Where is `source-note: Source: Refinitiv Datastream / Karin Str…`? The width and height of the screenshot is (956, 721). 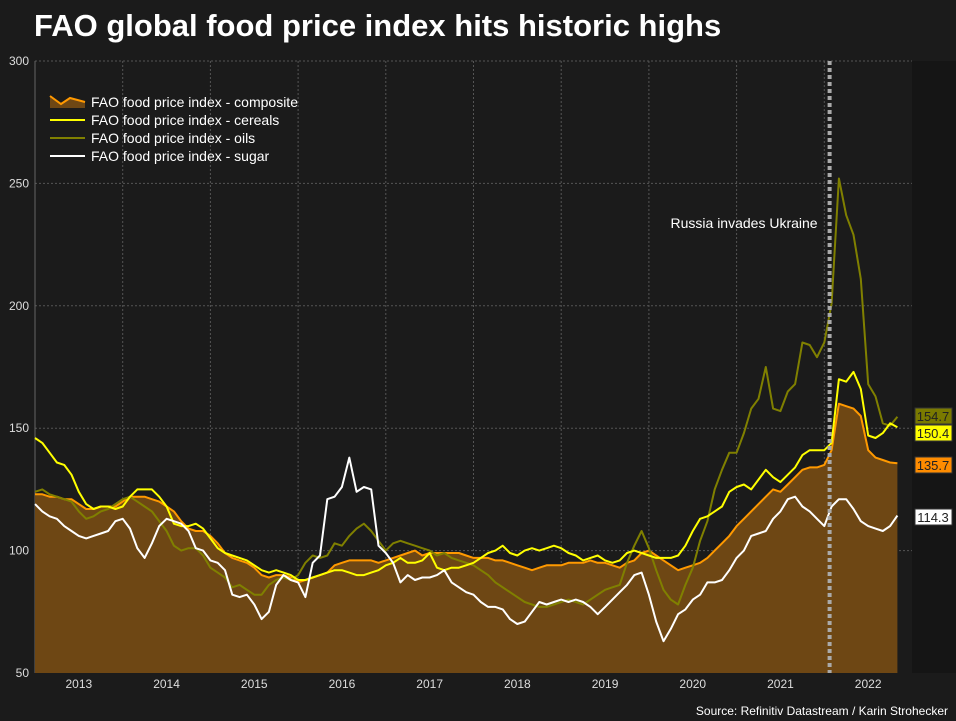
source-note: Source: Refinitiv Datastream / Karin Str… is located at coordinates (821, 711).